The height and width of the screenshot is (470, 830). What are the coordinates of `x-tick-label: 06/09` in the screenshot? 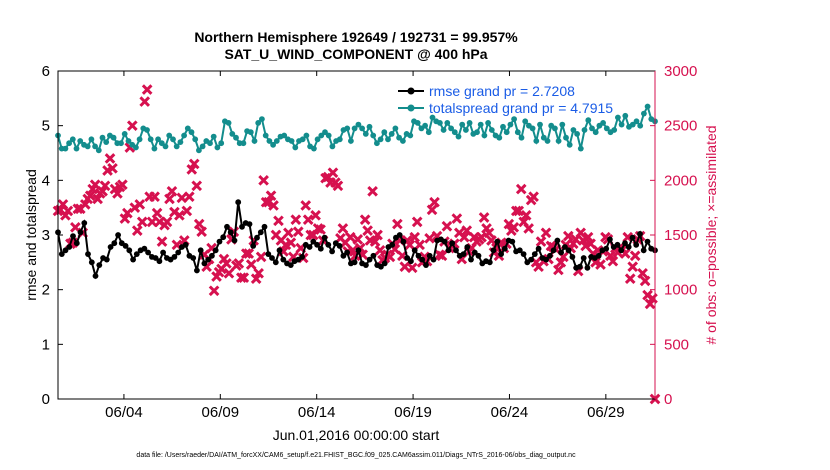 It's located at (221, 412).